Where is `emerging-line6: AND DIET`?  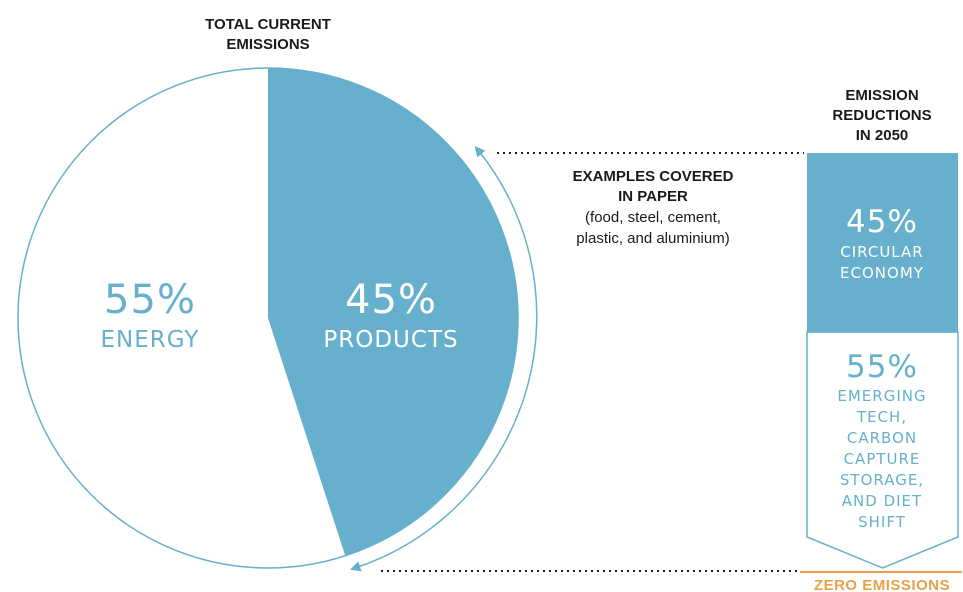 emerging-line6: AND DIET is located at coordinates (882, 501).